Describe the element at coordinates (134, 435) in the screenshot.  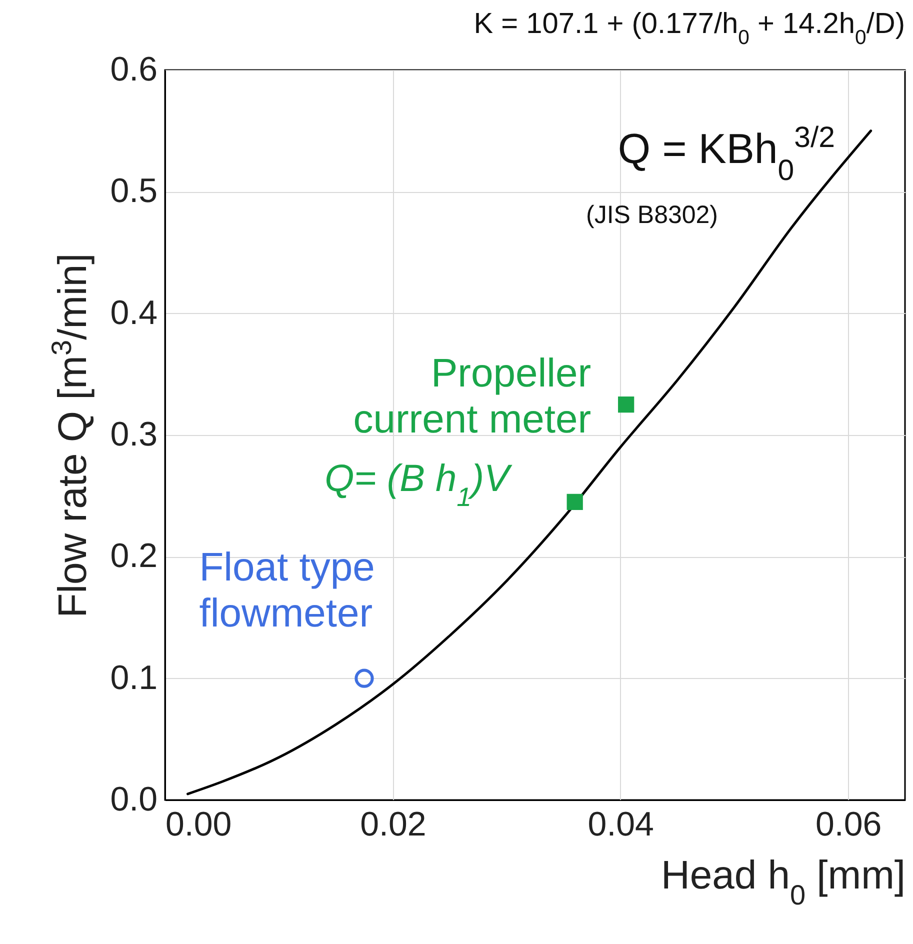
I see `y-tick-label: 0.3` at that location.